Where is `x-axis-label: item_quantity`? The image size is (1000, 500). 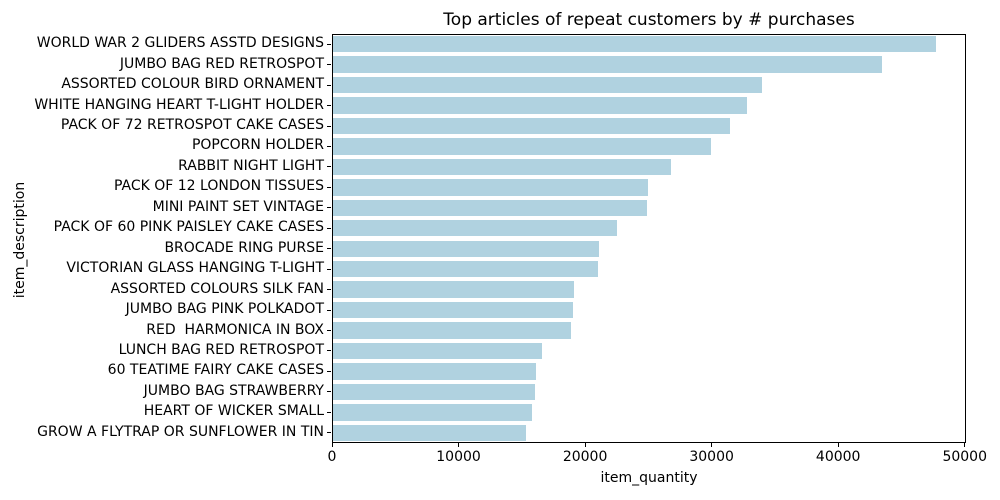 x-axis-label: item_quantity is located at coordinates (649, 478).